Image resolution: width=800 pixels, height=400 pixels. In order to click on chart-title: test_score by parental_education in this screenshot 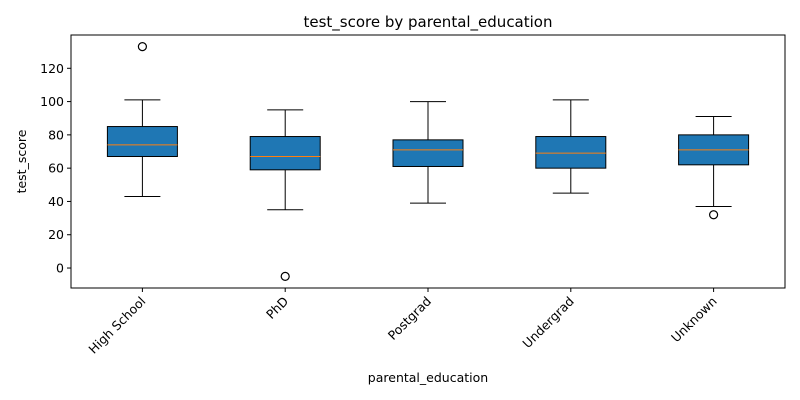, I will do `click(427, 22)`.